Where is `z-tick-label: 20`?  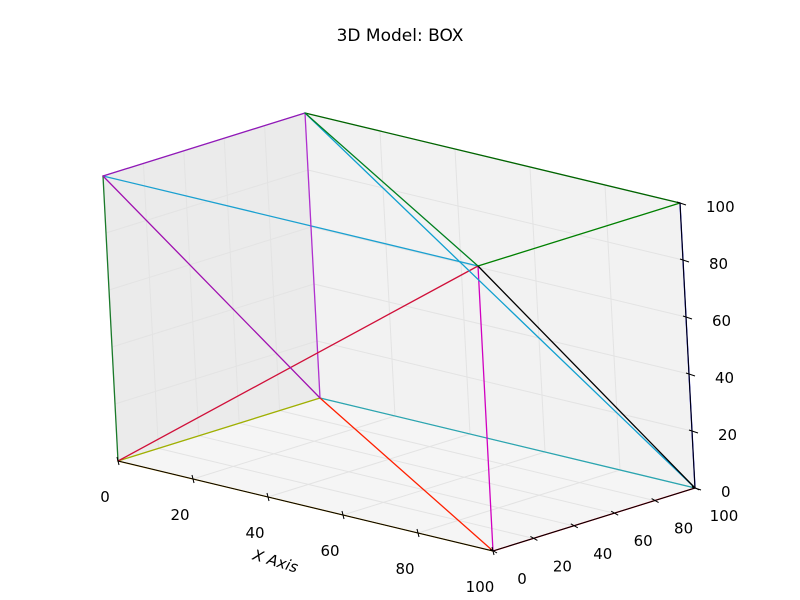
z-tick-label: 20 is located at coordinates (727, 435).